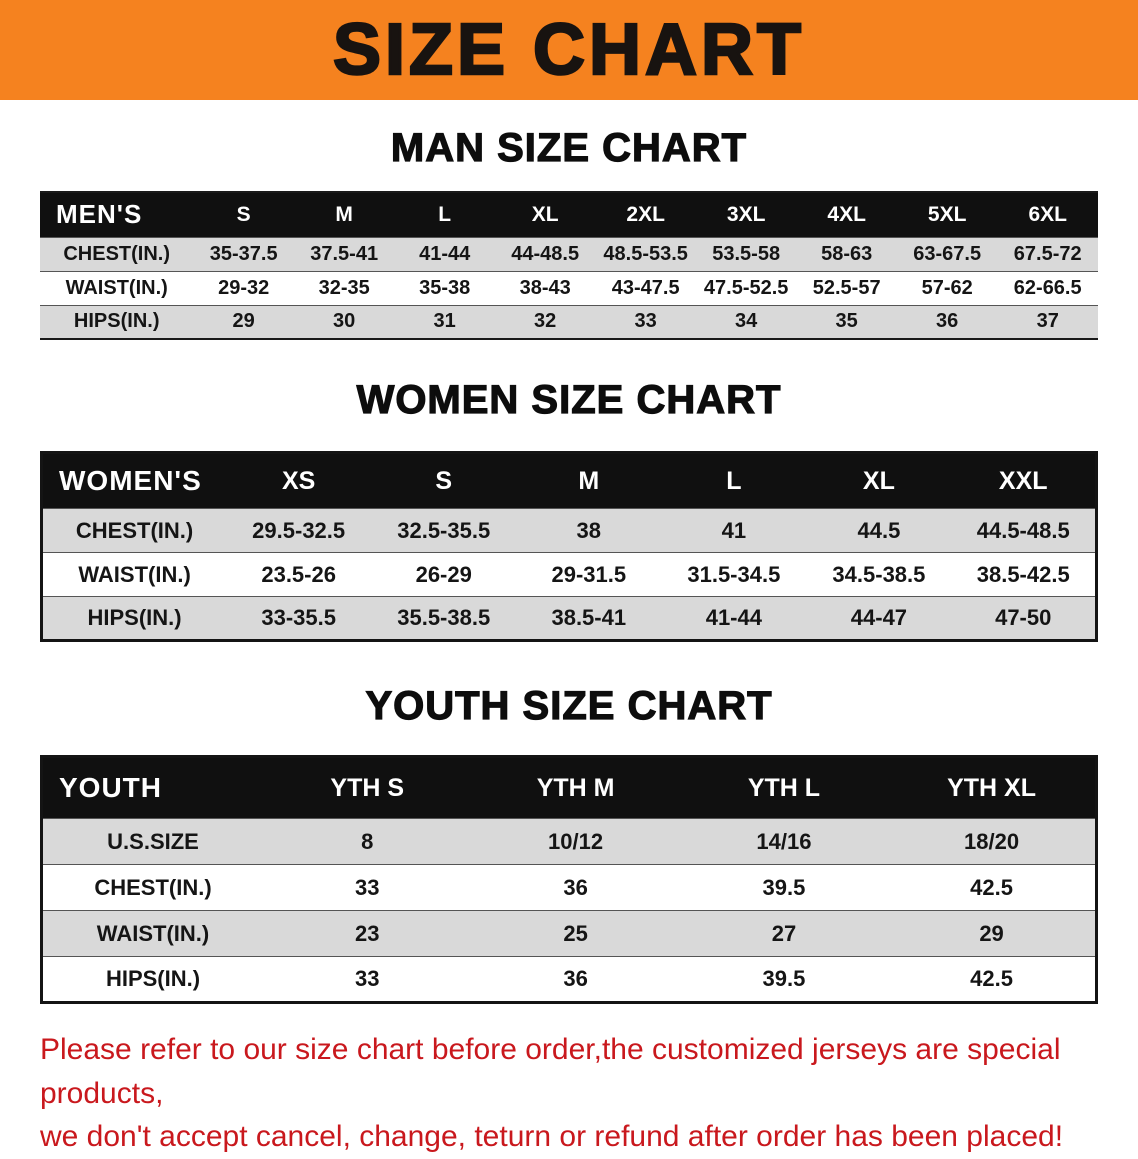 The image size is (1138, 1159). I want to click on size-value-cell: 25, so click(575, 933).